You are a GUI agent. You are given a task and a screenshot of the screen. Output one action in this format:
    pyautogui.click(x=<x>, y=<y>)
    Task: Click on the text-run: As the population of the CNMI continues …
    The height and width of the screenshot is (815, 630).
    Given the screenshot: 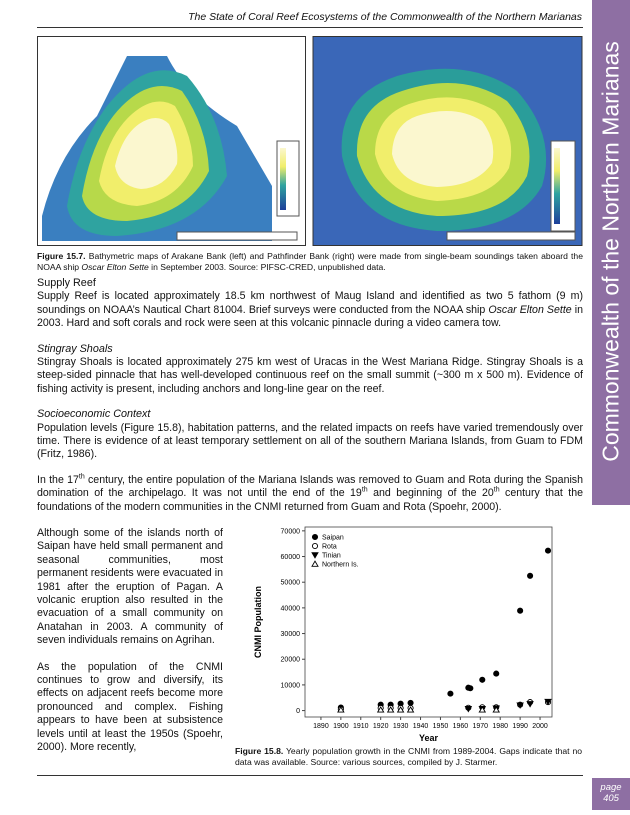 What is the action you would take?
    pyautogui.click(x=130, y=707)
    